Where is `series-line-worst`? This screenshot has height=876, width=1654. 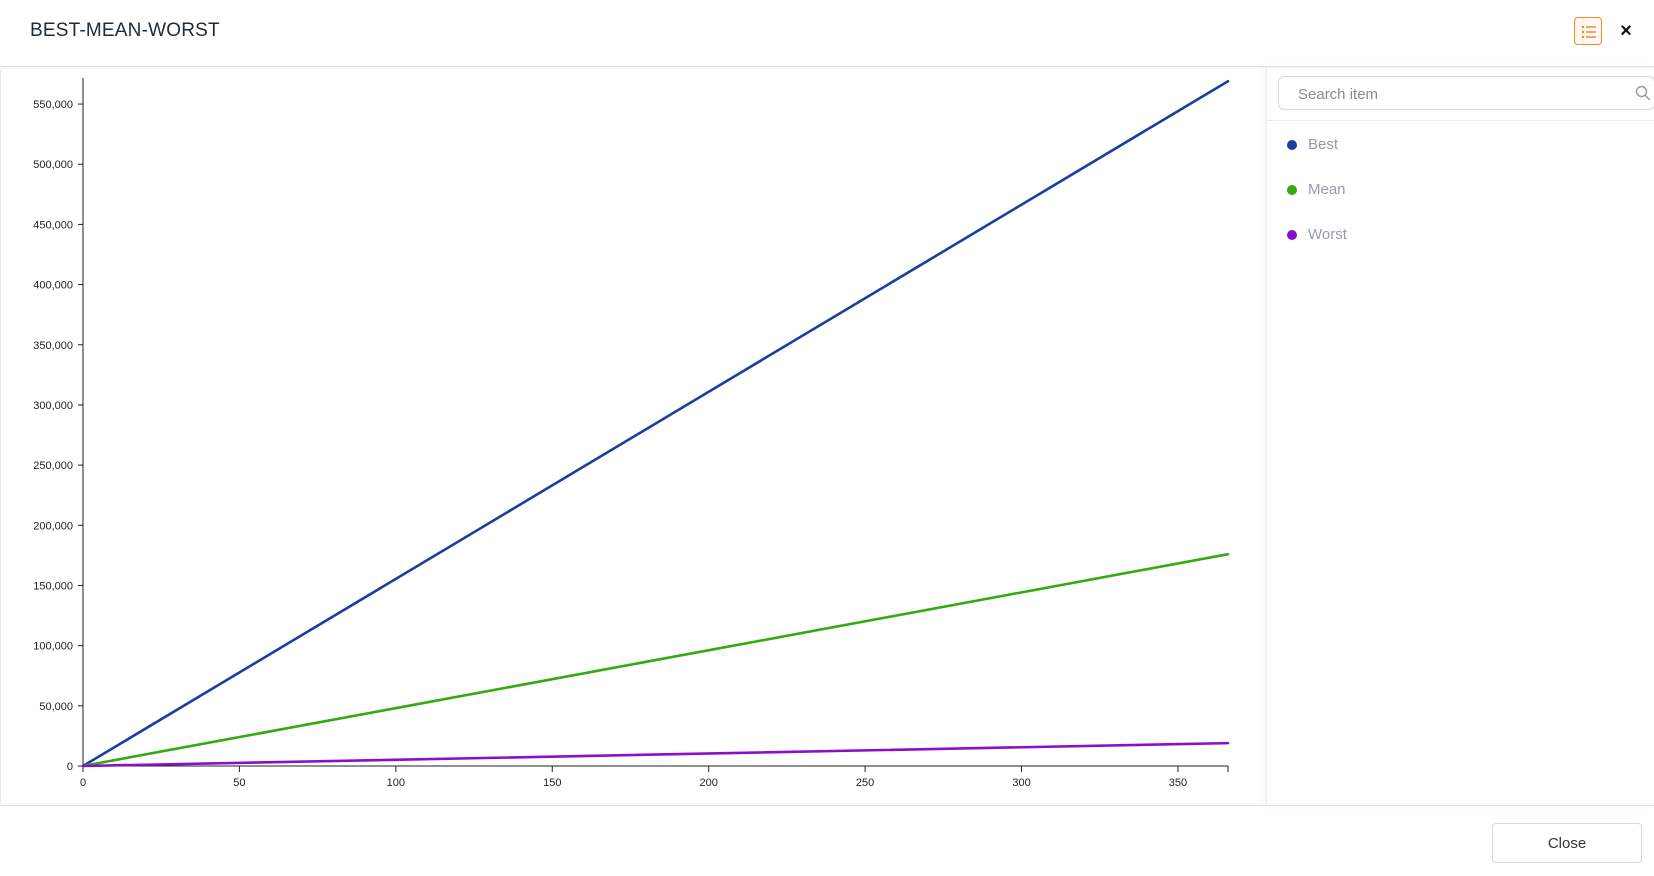 series-line-worst is located at coordinates (655, 754).